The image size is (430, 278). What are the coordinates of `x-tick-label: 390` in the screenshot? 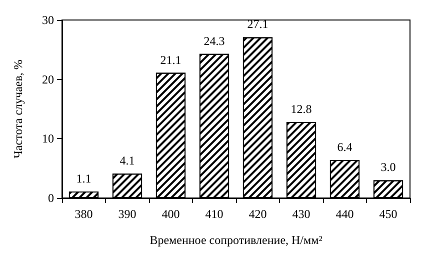 It's located at (127, 214).